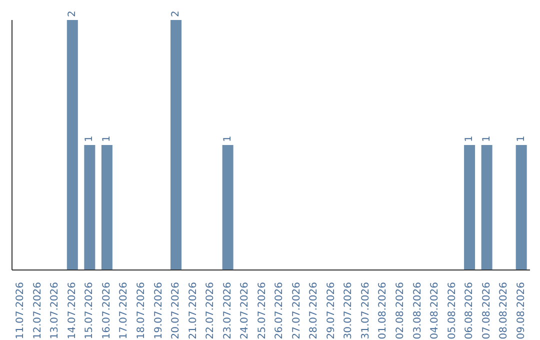  I want to click on x-tick-label: 09.08.2026, so click(521, 311).